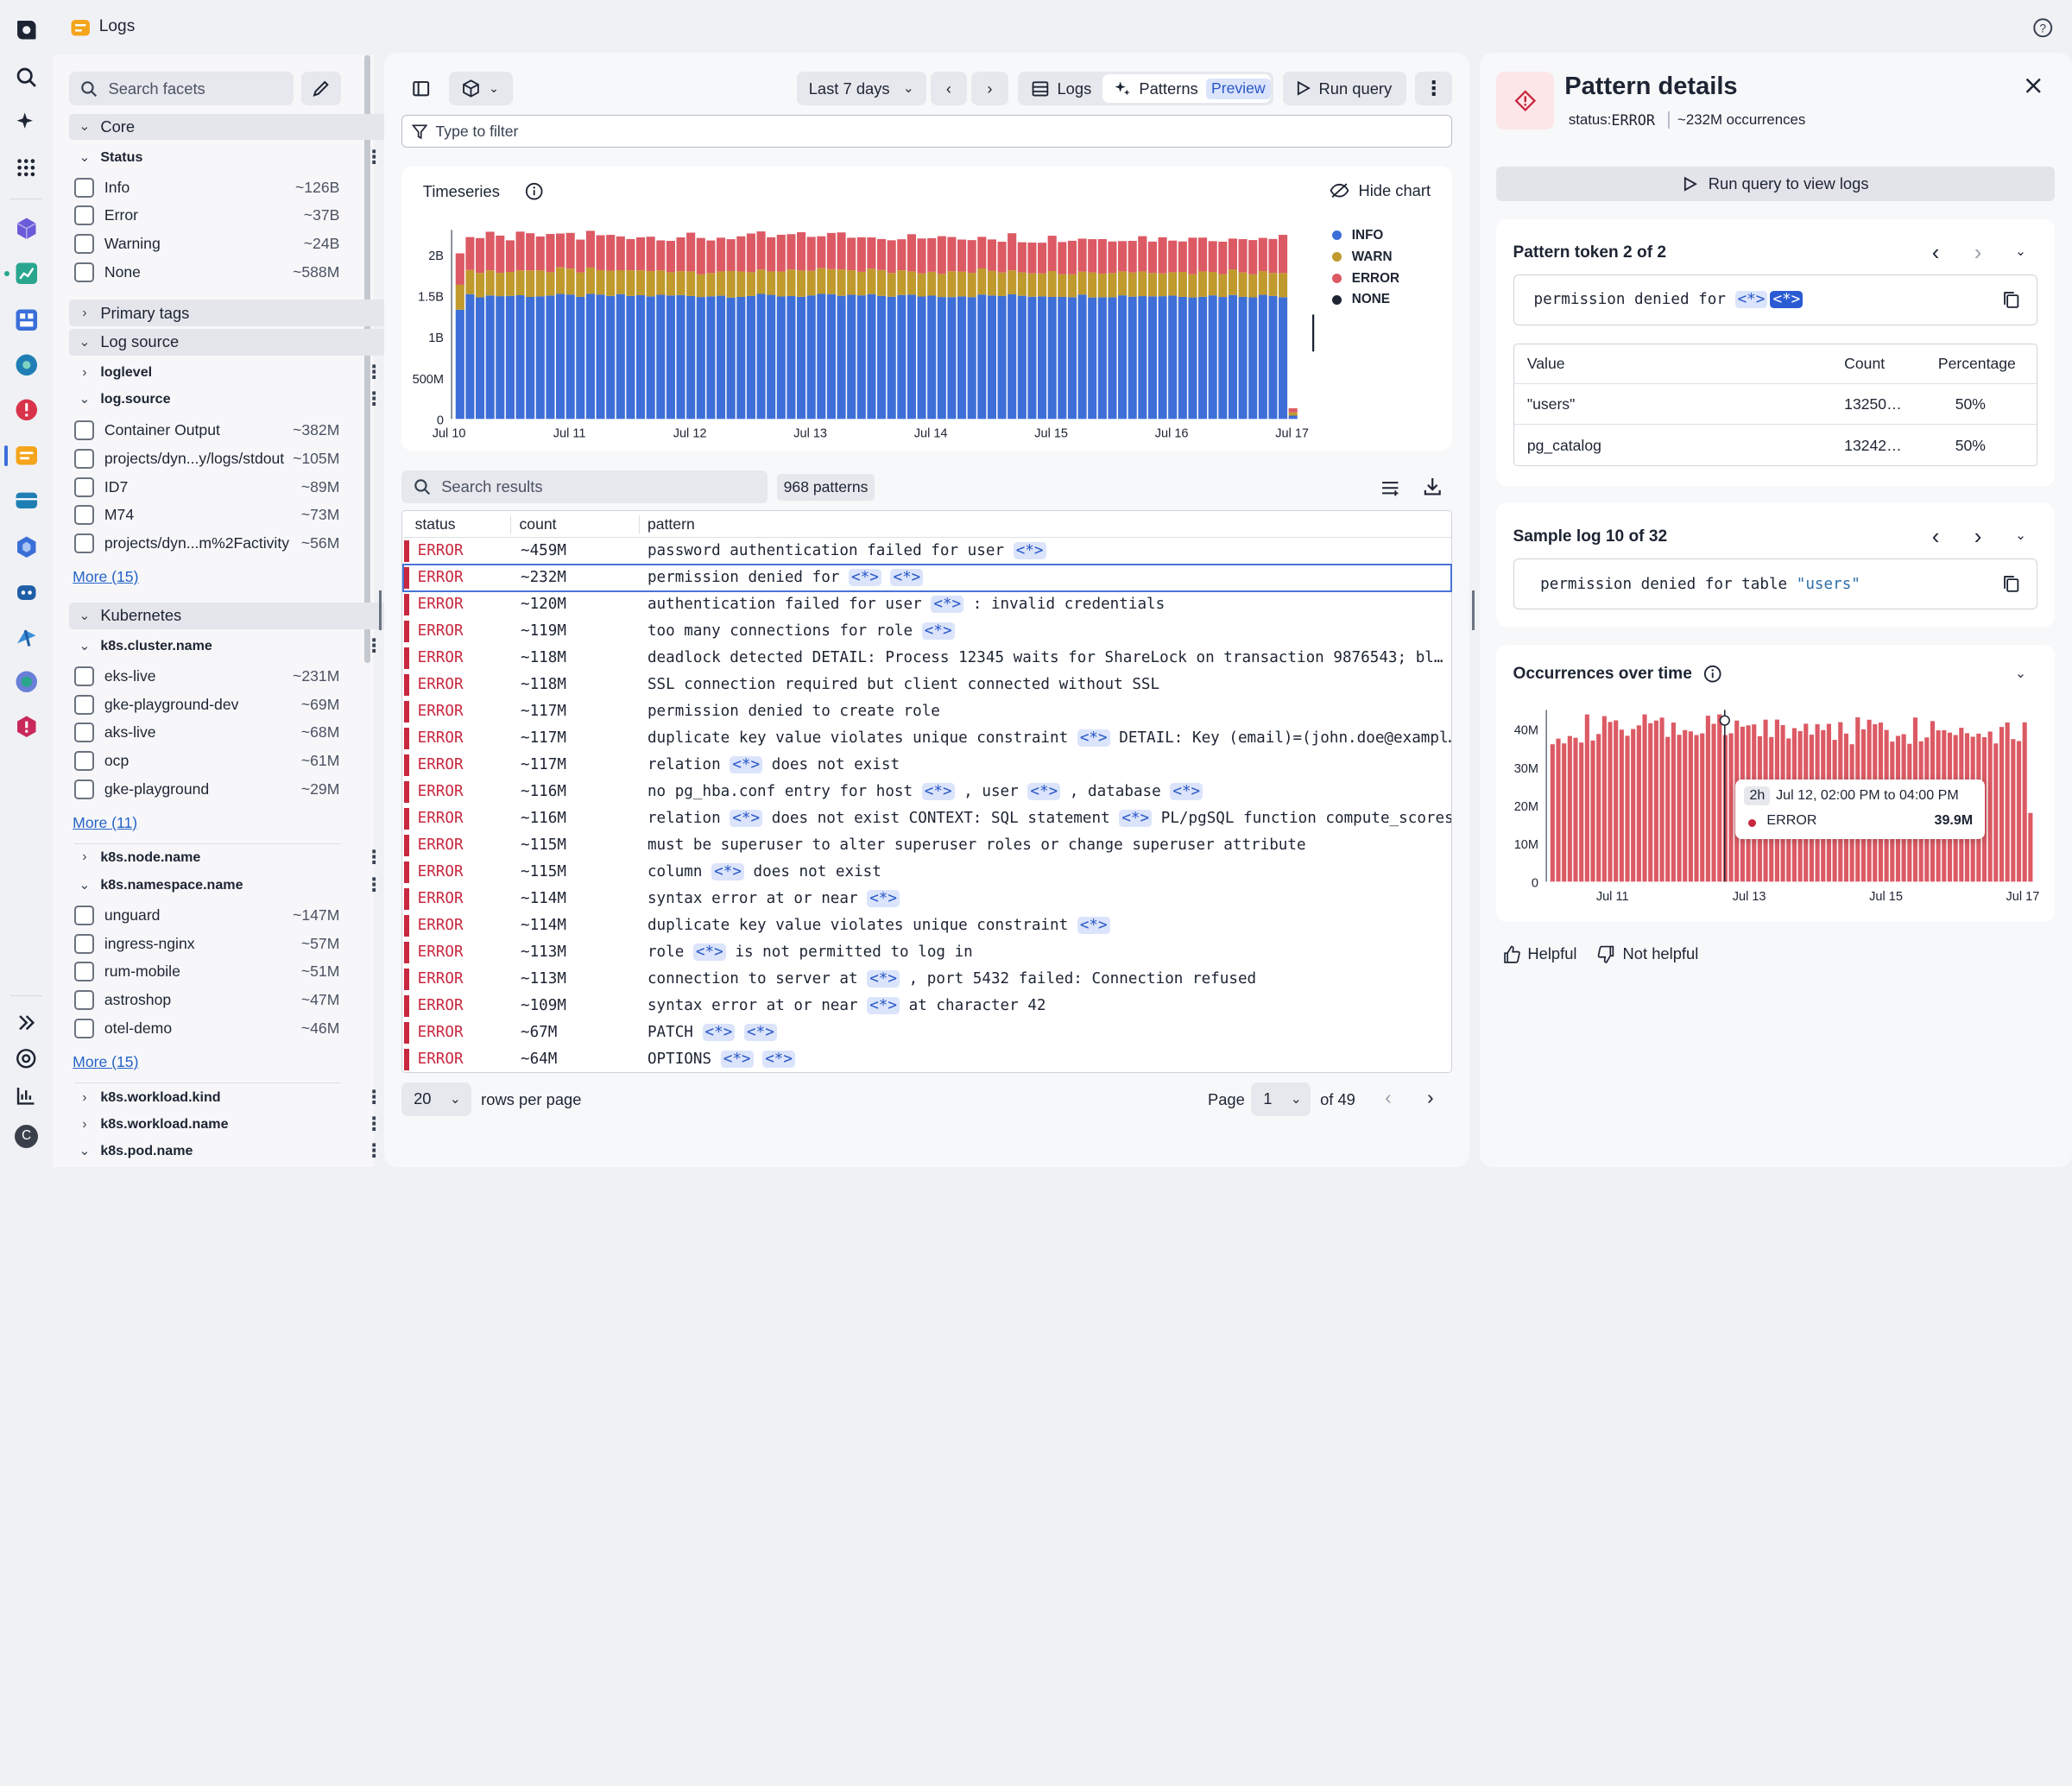 This screenshot has height=1786, width=2072. I want to click on more-namespace-link: More (15), so click(106, 1061).